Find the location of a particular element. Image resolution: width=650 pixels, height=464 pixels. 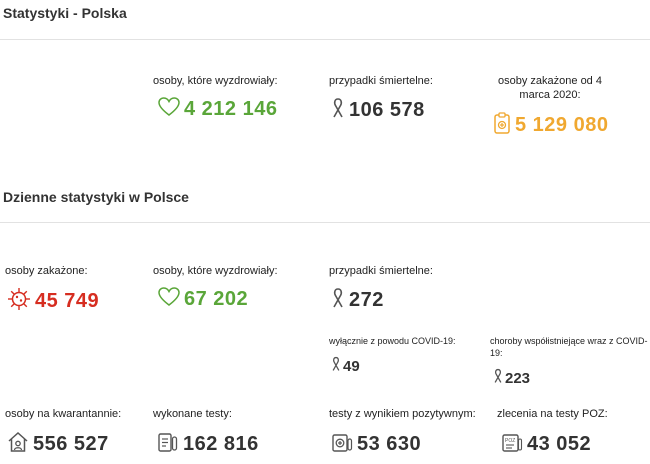

quarantine-stat: 556 527 is located at coordinates (58, 444).